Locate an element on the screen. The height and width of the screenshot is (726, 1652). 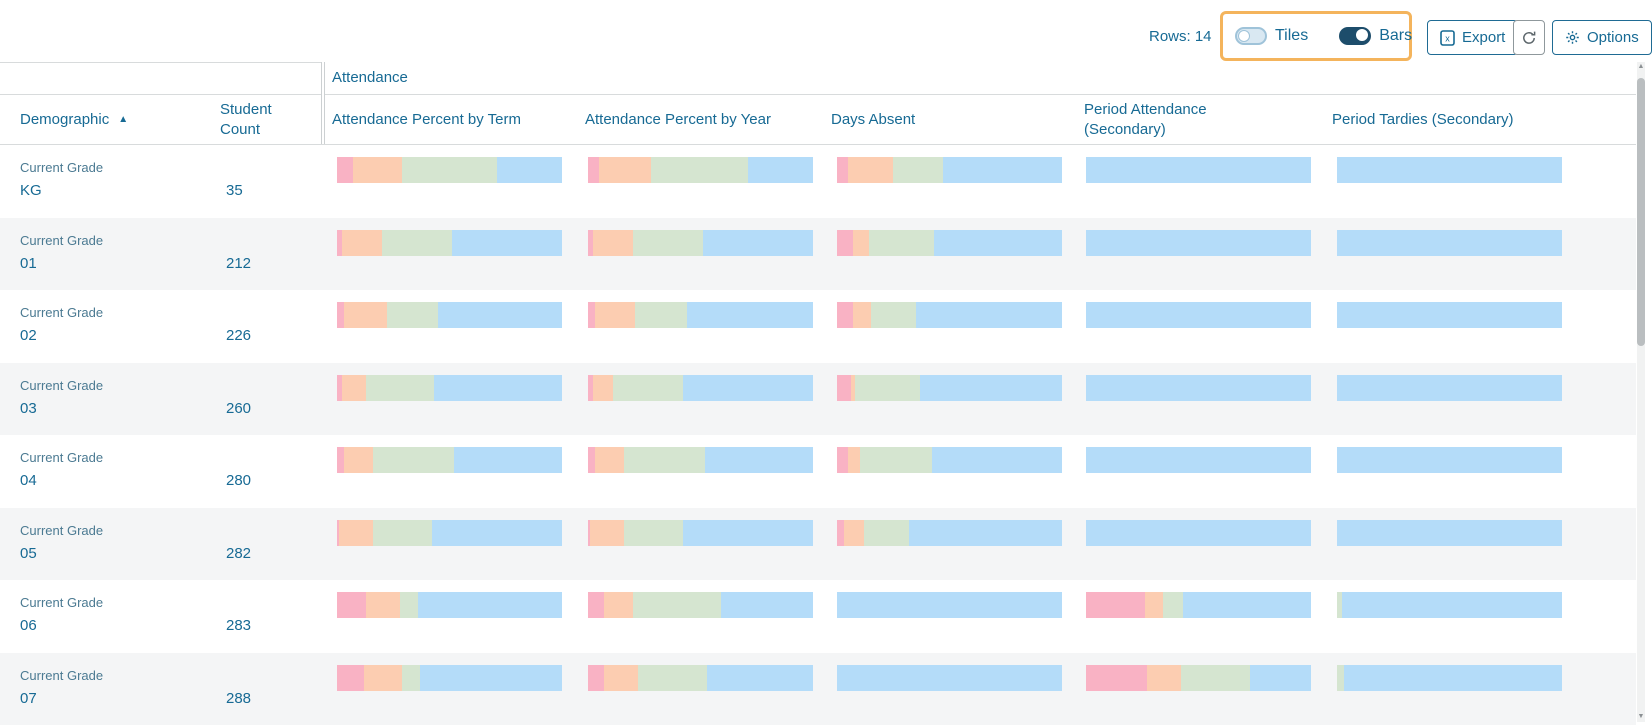
demographic-type-label: Current Grade is located at coordinates (62, 385).